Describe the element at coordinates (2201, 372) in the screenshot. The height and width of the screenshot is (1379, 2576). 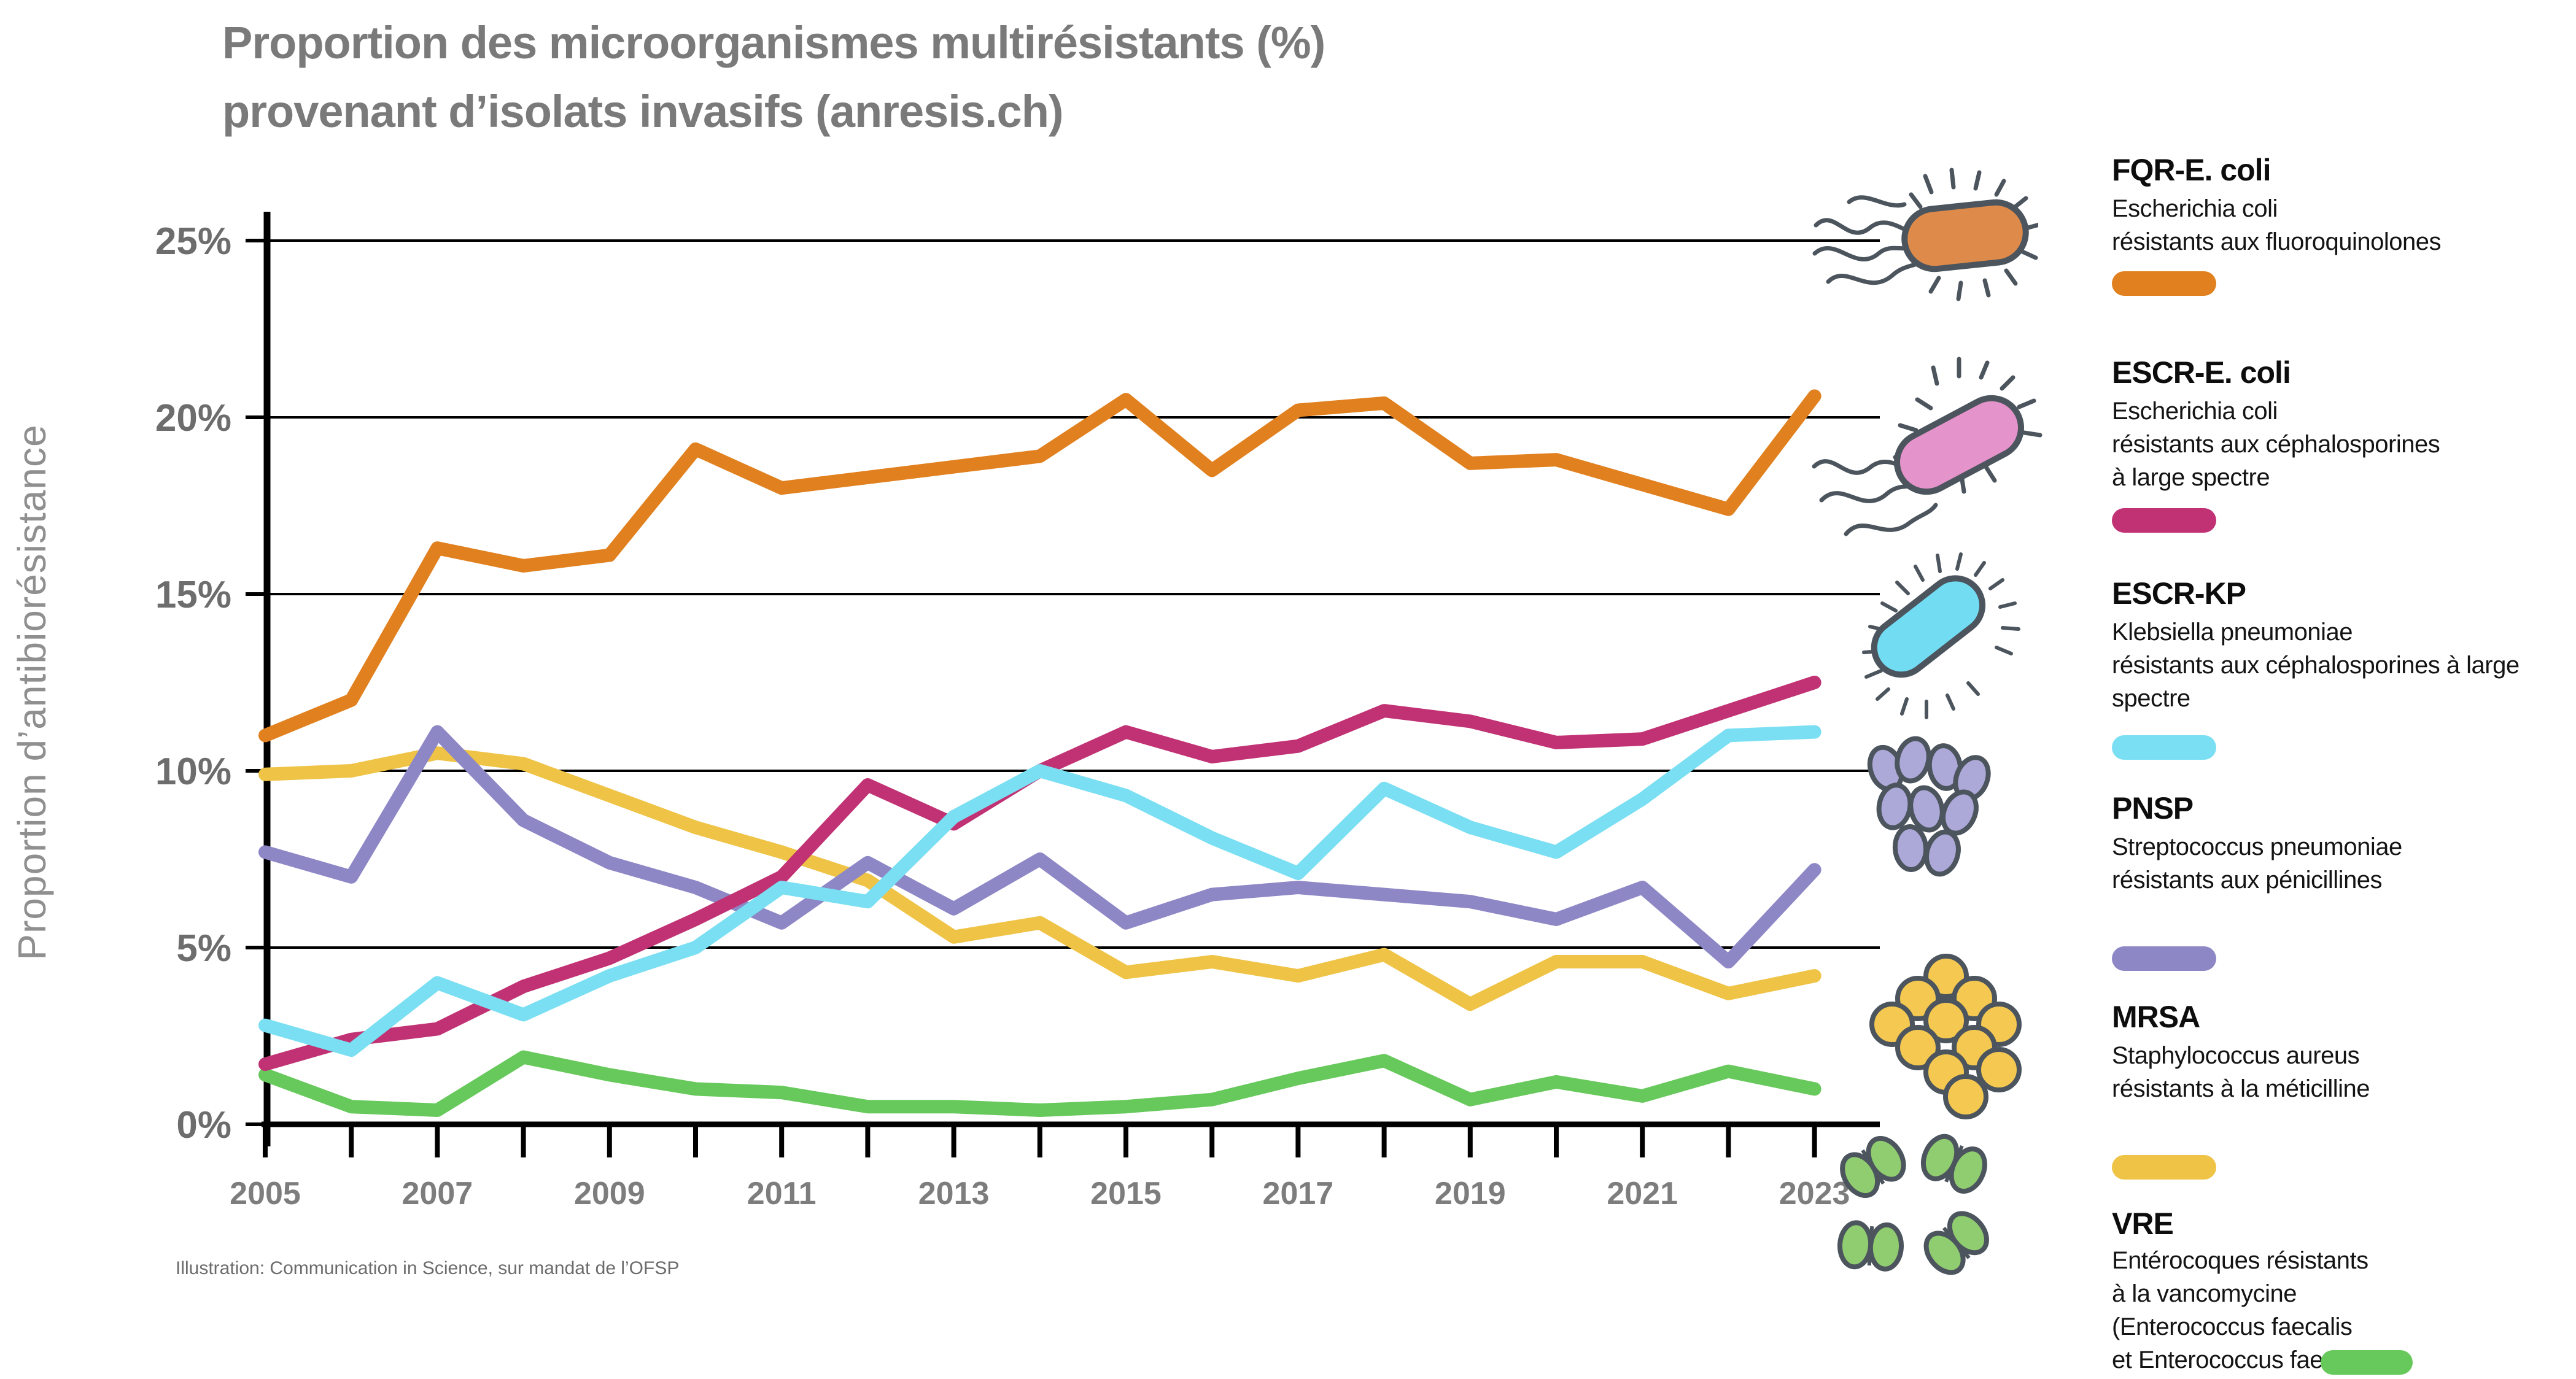
I see `legend-key: ESCR-E. coli` at that location.